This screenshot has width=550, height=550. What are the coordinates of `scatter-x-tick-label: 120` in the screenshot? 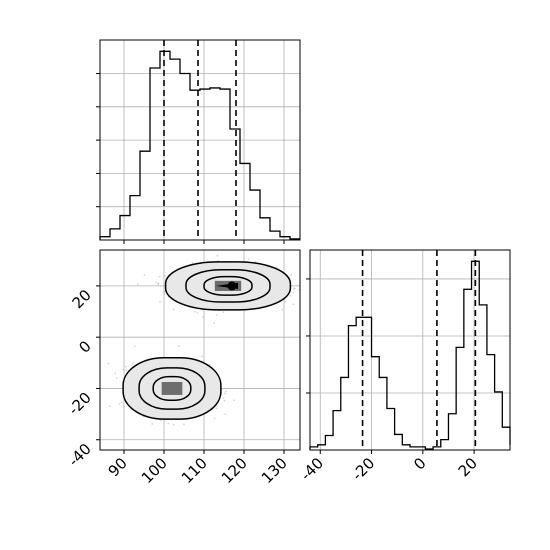 It's located at (234, 470).